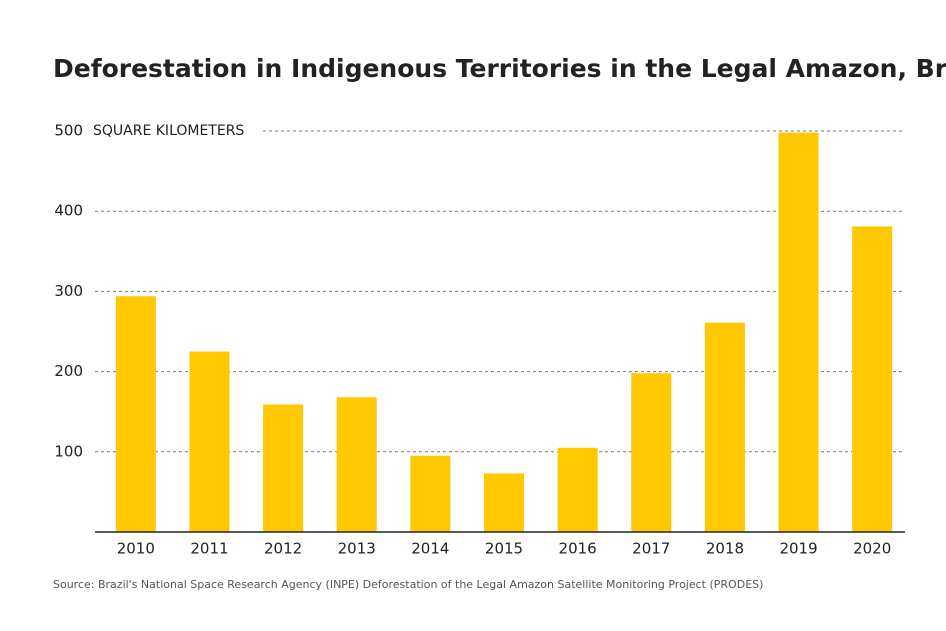 Image resolution: width=946 pixels, height=631 pixels. What do you see at coordinates (209, 549) in the screenshot?
I see `x-tick-label: 2011` at bounding box center [209, 549].